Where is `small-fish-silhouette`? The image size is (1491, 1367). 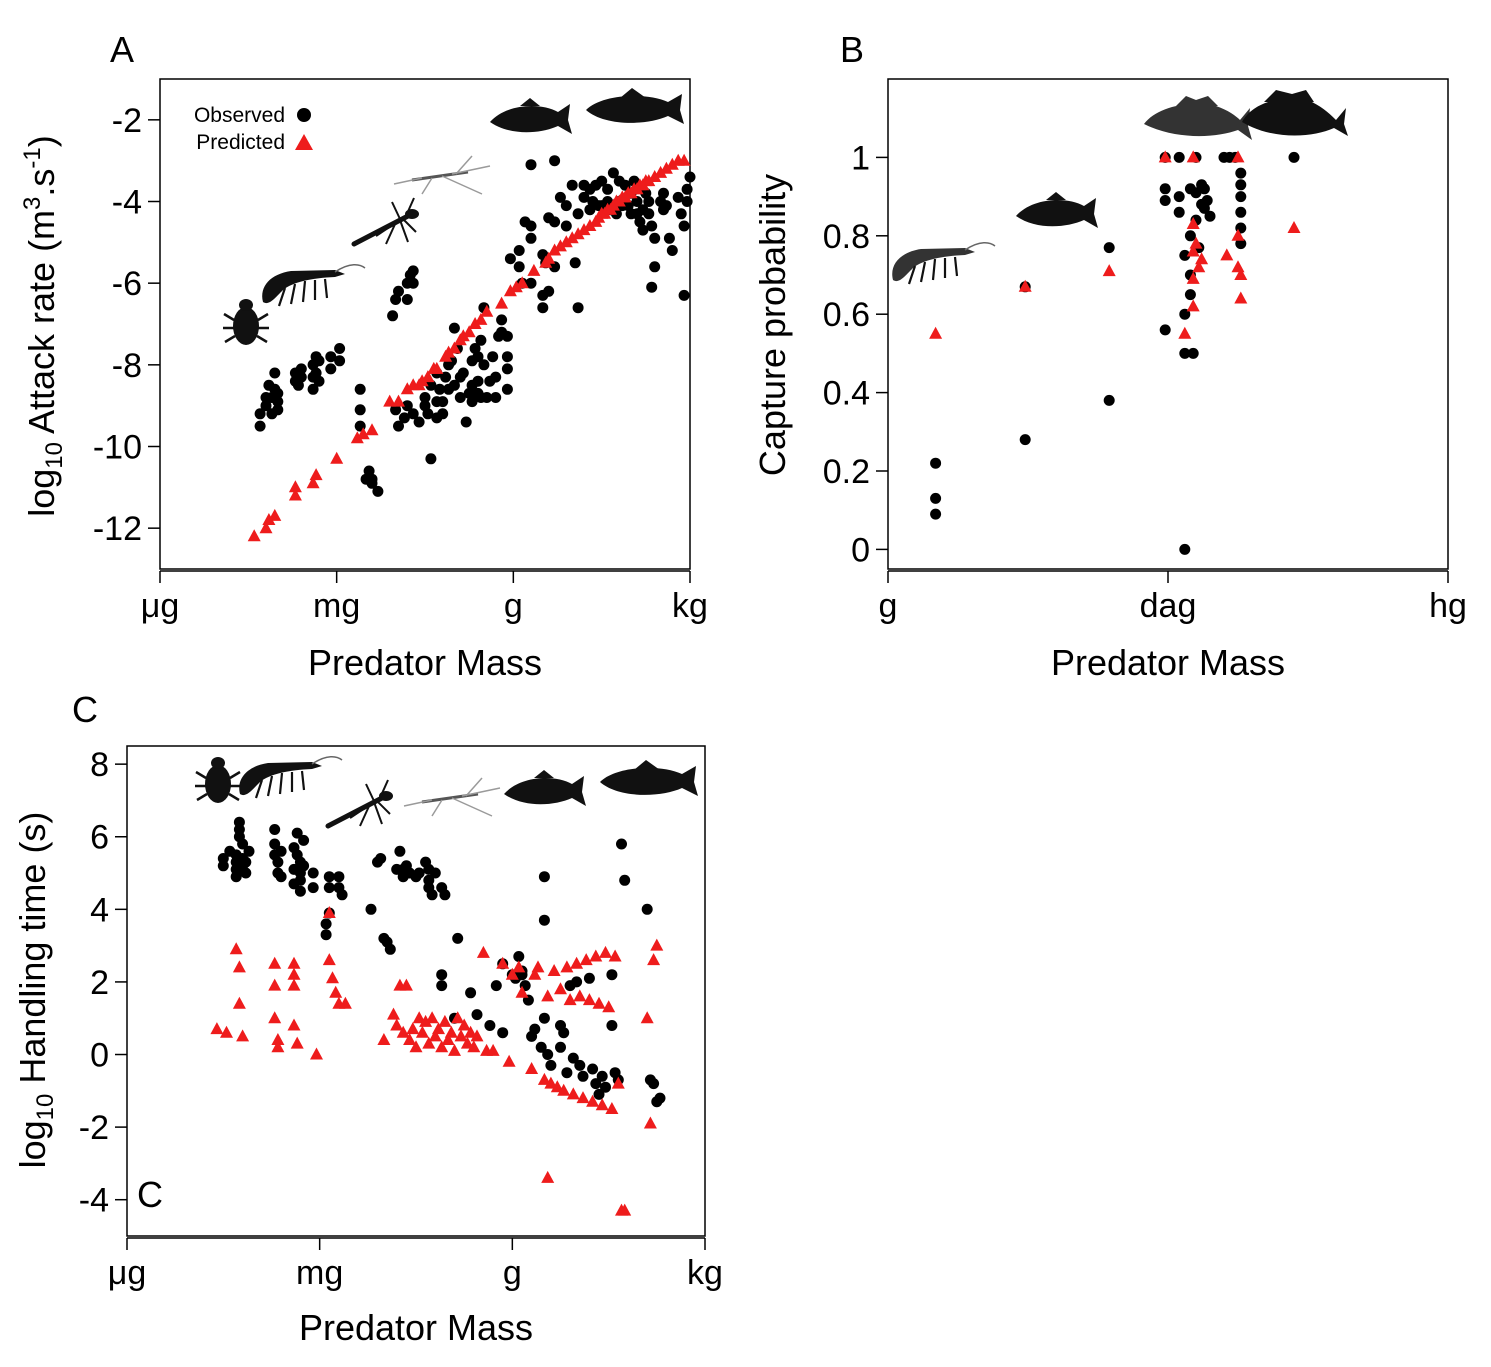 small-fish-silhouette is located at coordinates (1057, 210).